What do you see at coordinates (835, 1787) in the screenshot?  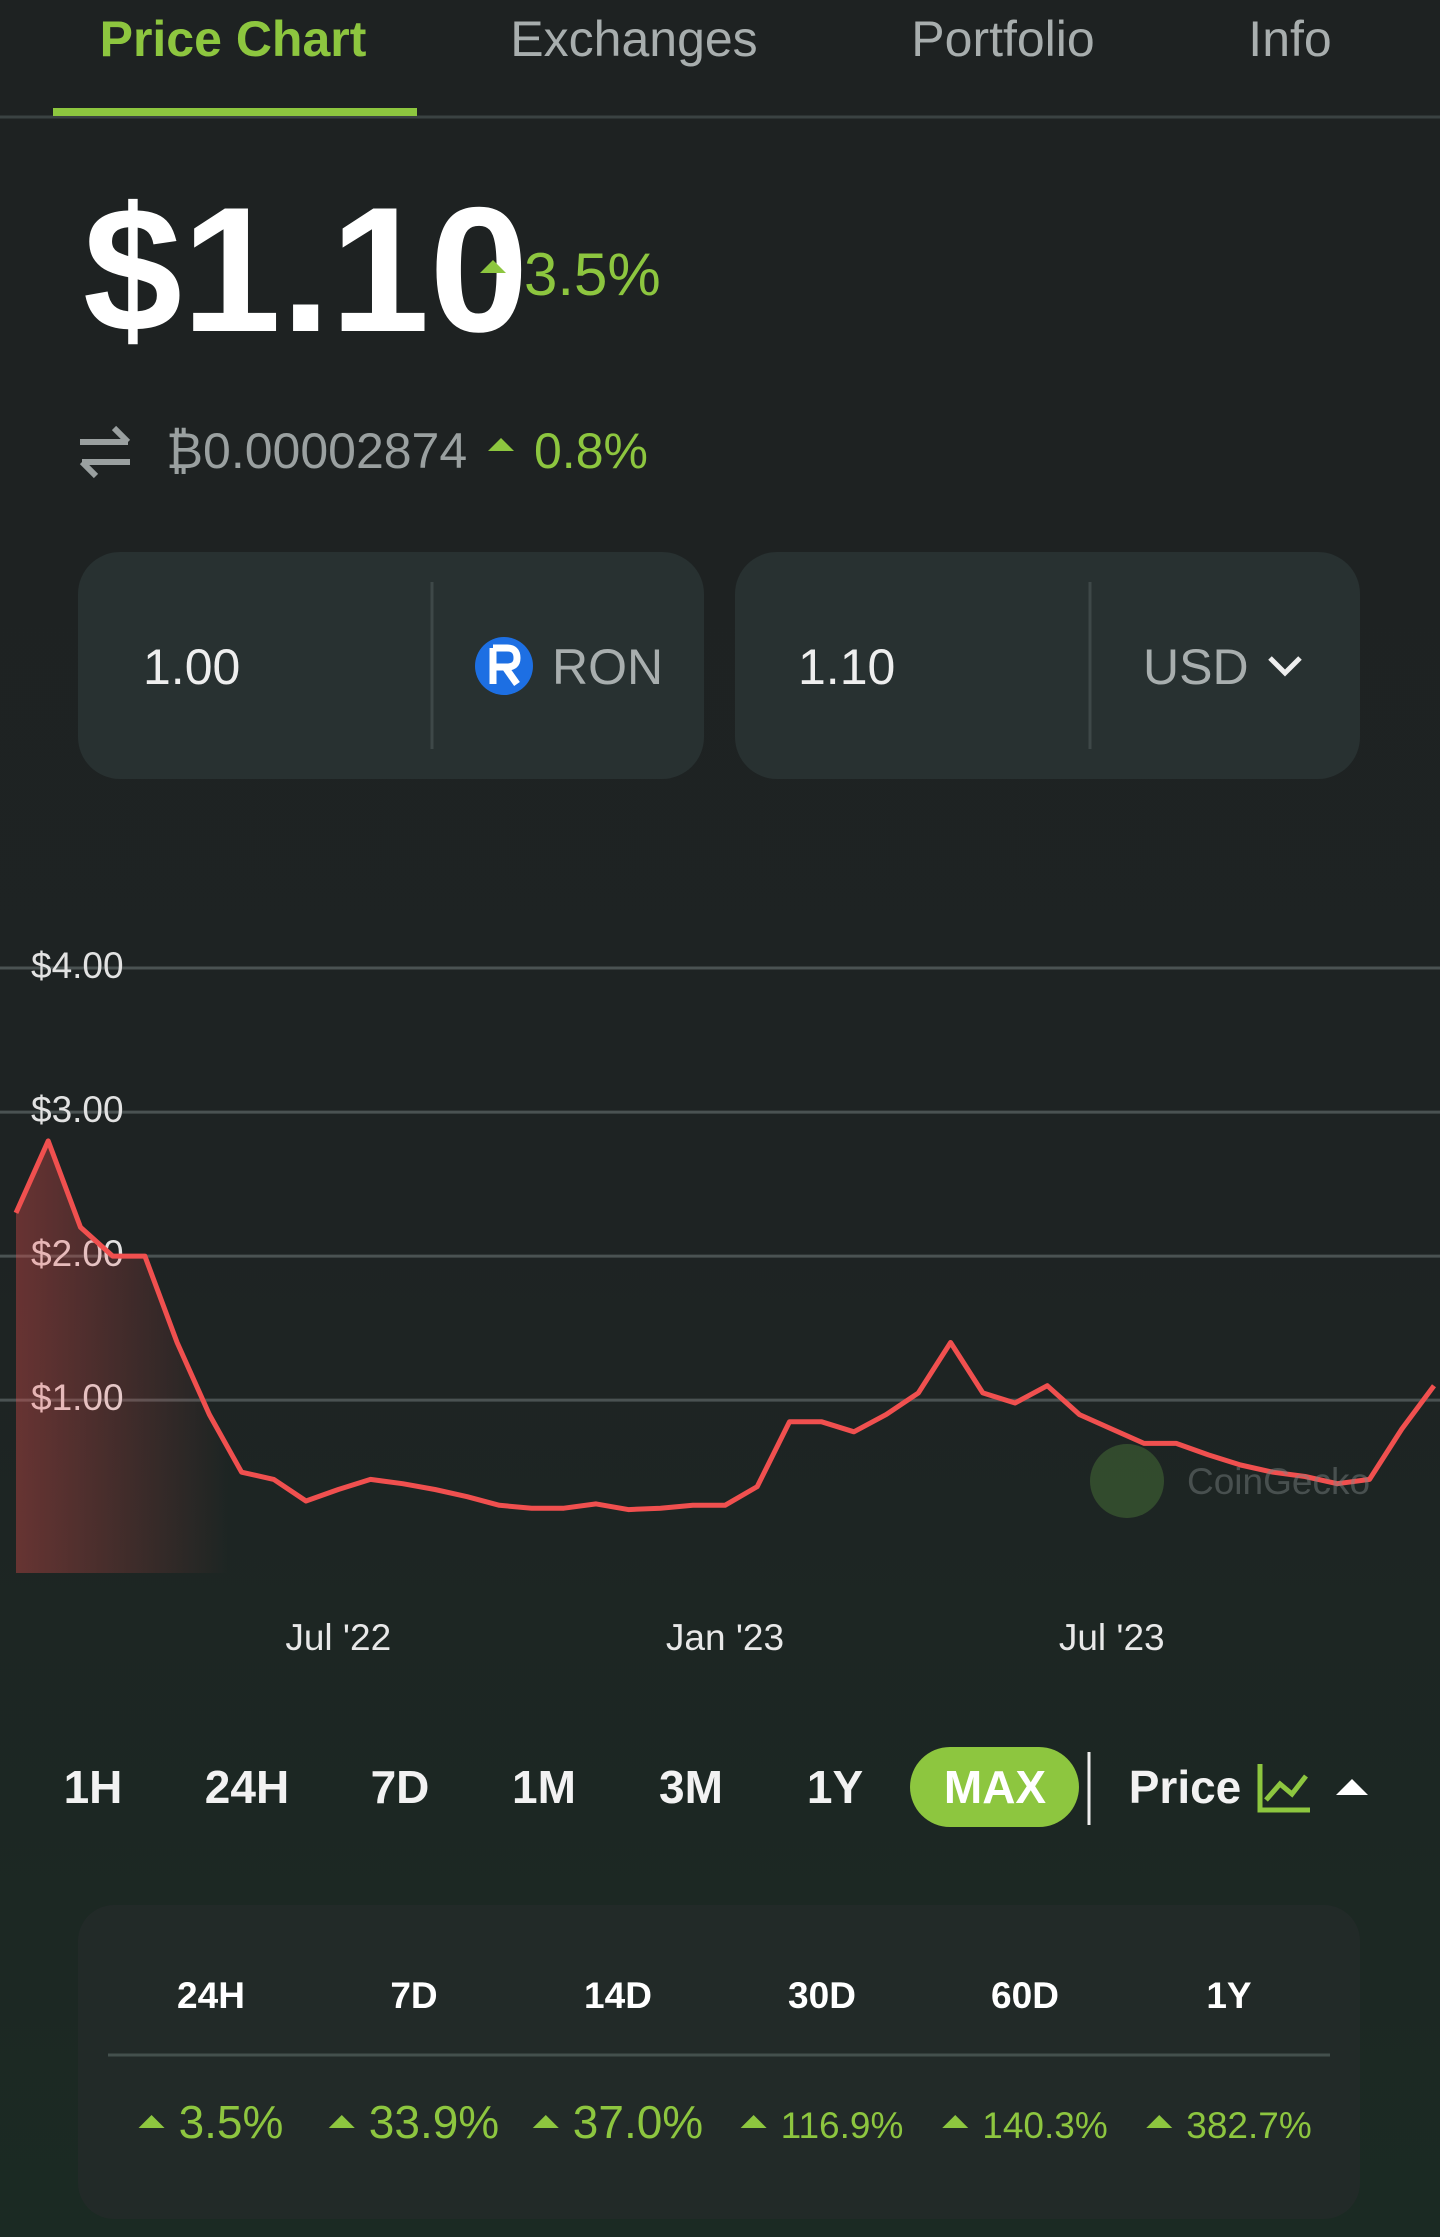 I see `range-button: 1Y` at bounding box center [835, 1787].